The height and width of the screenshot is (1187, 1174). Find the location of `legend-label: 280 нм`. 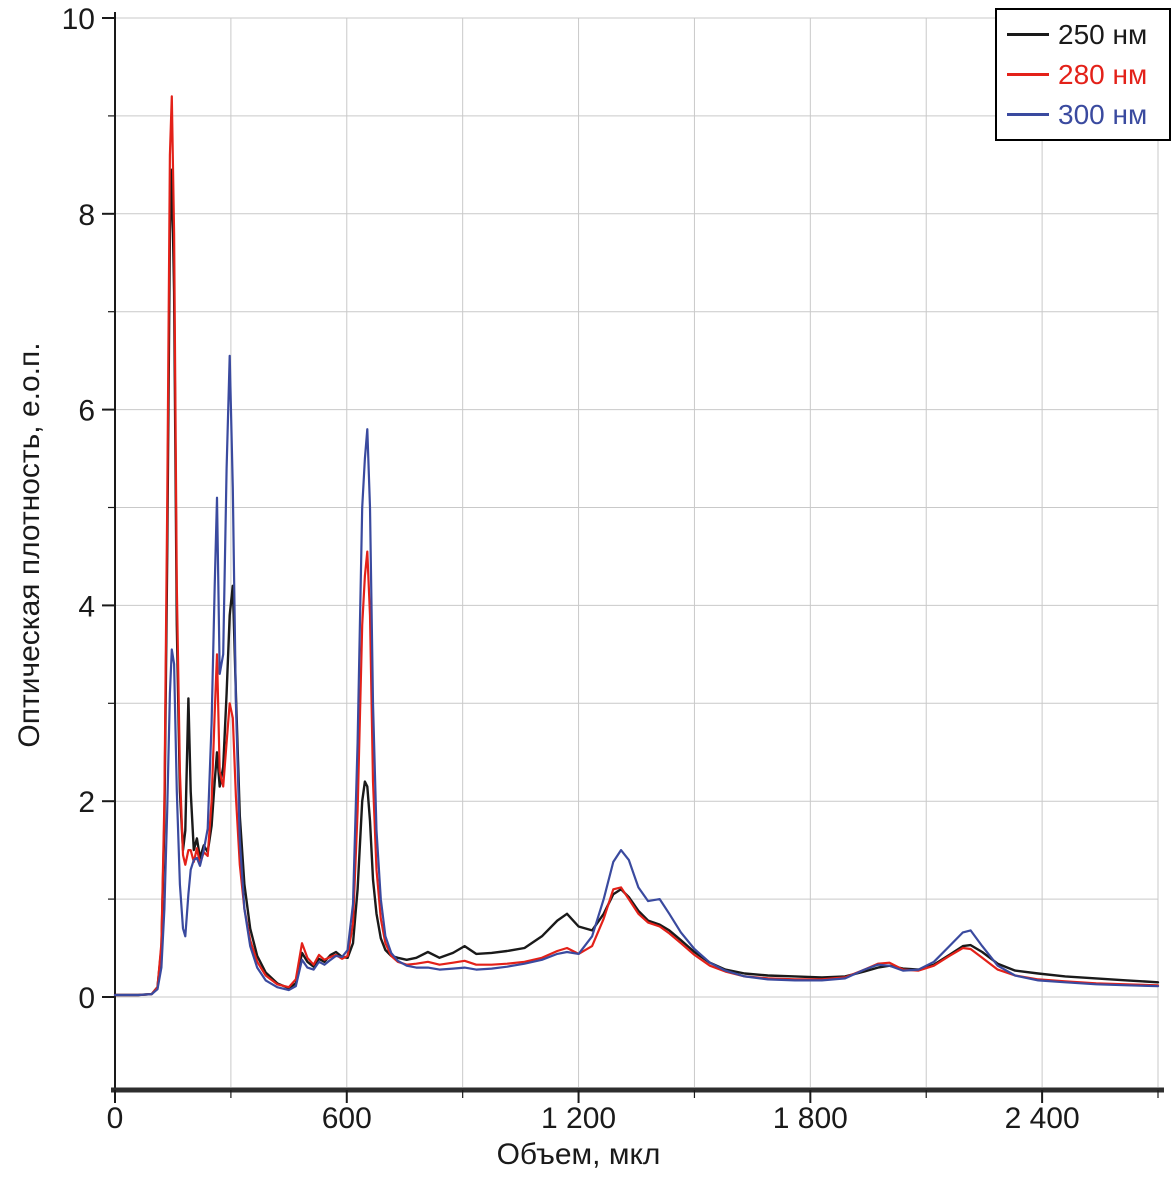

legend-label: 280 нм is located at coordinates (1103, 74).